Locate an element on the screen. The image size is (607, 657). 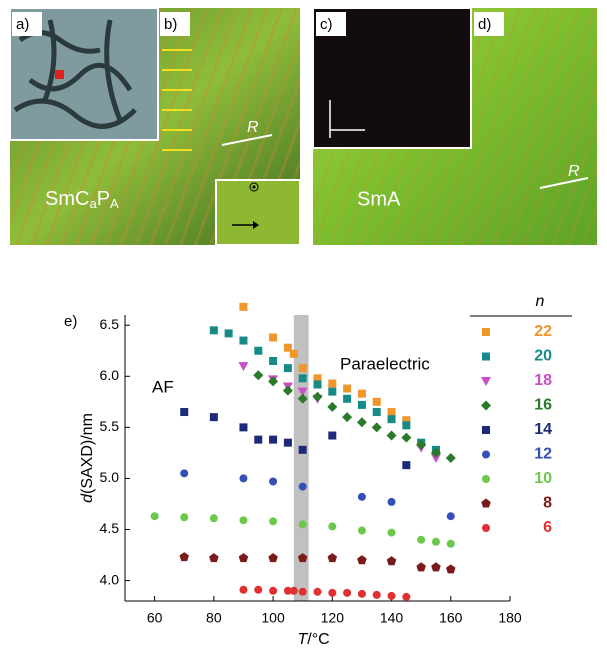
legend-label: 22 is located at coordinates (543, 331).